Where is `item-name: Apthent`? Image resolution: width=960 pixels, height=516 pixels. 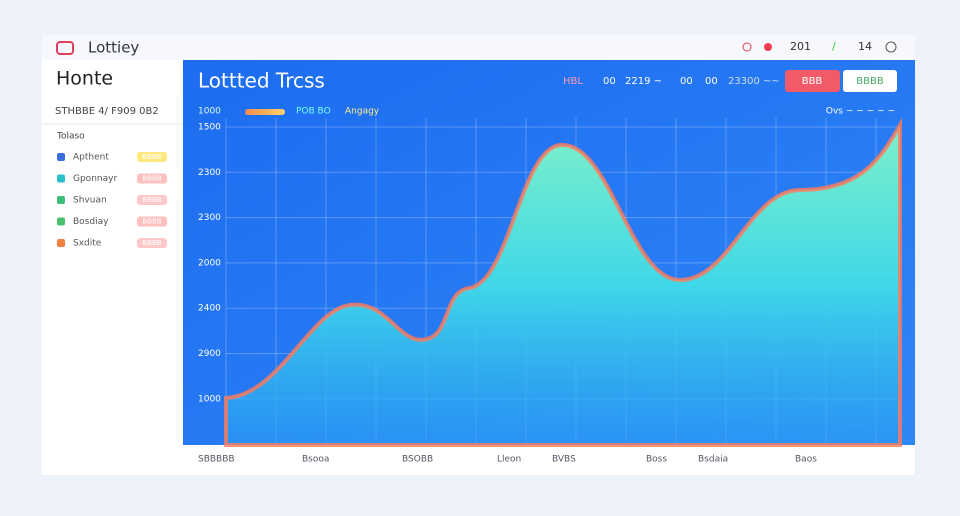
item-name: Apthent is located at coordinates (91, 158).